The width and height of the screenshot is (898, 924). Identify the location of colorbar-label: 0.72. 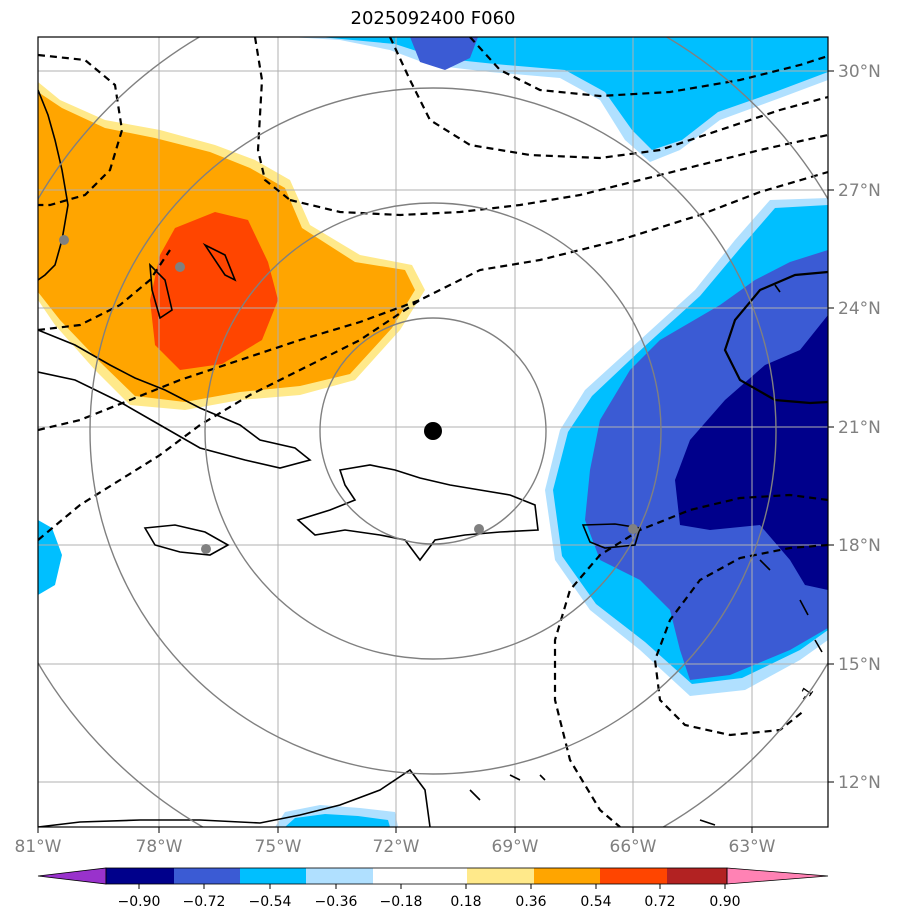
(659, 902).